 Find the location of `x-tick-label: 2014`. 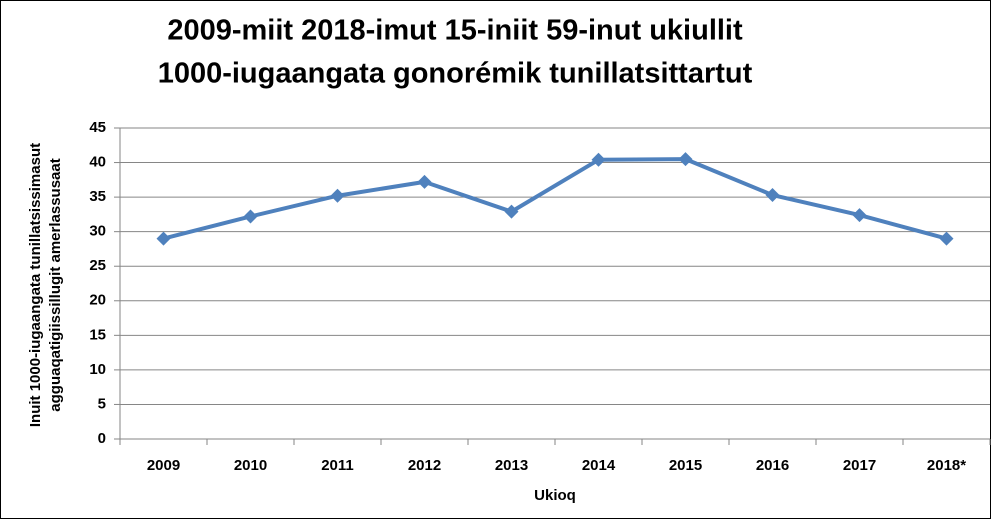

x-tick-label: 2014 is located at coordinates (599, 465).